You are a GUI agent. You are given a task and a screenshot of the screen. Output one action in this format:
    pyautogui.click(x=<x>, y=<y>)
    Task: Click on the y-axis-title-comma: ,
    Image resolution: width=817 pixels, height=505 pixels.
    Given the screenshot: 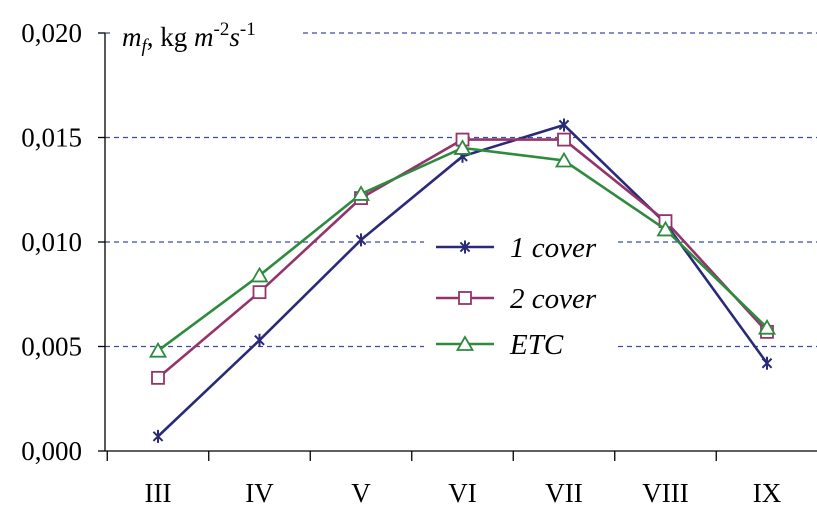 What is the action you would take?
    pyautogui.click(x=150, y=37)
    